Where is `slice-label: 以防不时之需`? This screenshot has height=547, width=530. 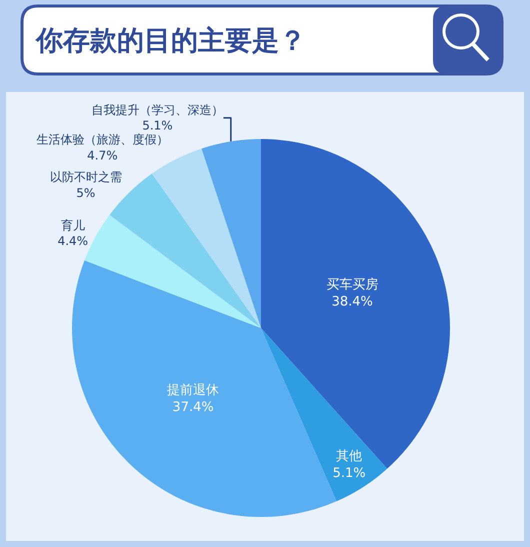 slice-label: 以防不时之需 is located at coordinates (86, 177).